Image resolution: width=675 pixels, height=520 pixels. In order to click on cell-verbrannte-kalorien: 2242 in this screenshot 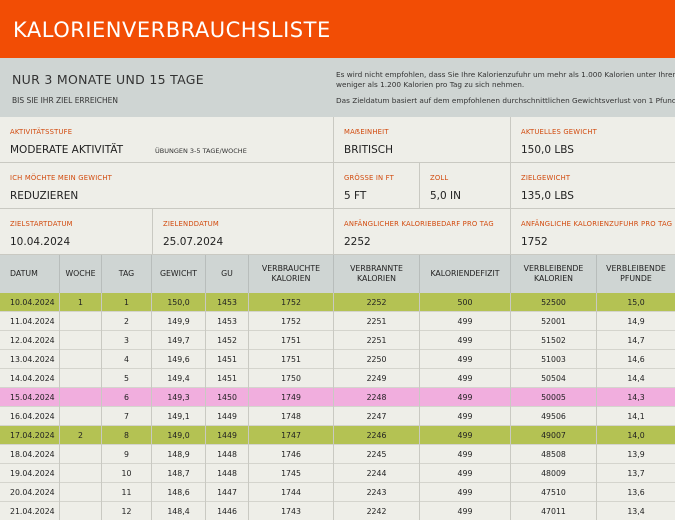, I will do `click(377, 511)`.